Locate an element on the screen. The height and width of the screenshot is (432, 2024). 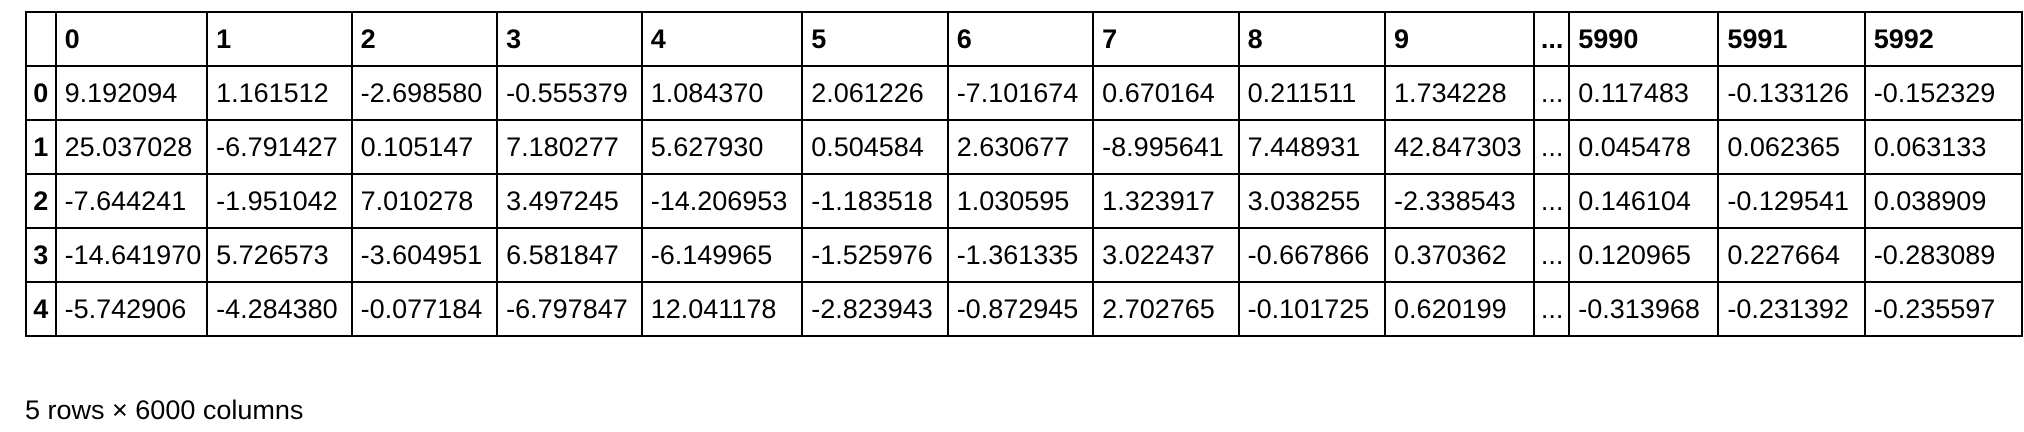
column-header: 2 is located at coordinates (424, 39).